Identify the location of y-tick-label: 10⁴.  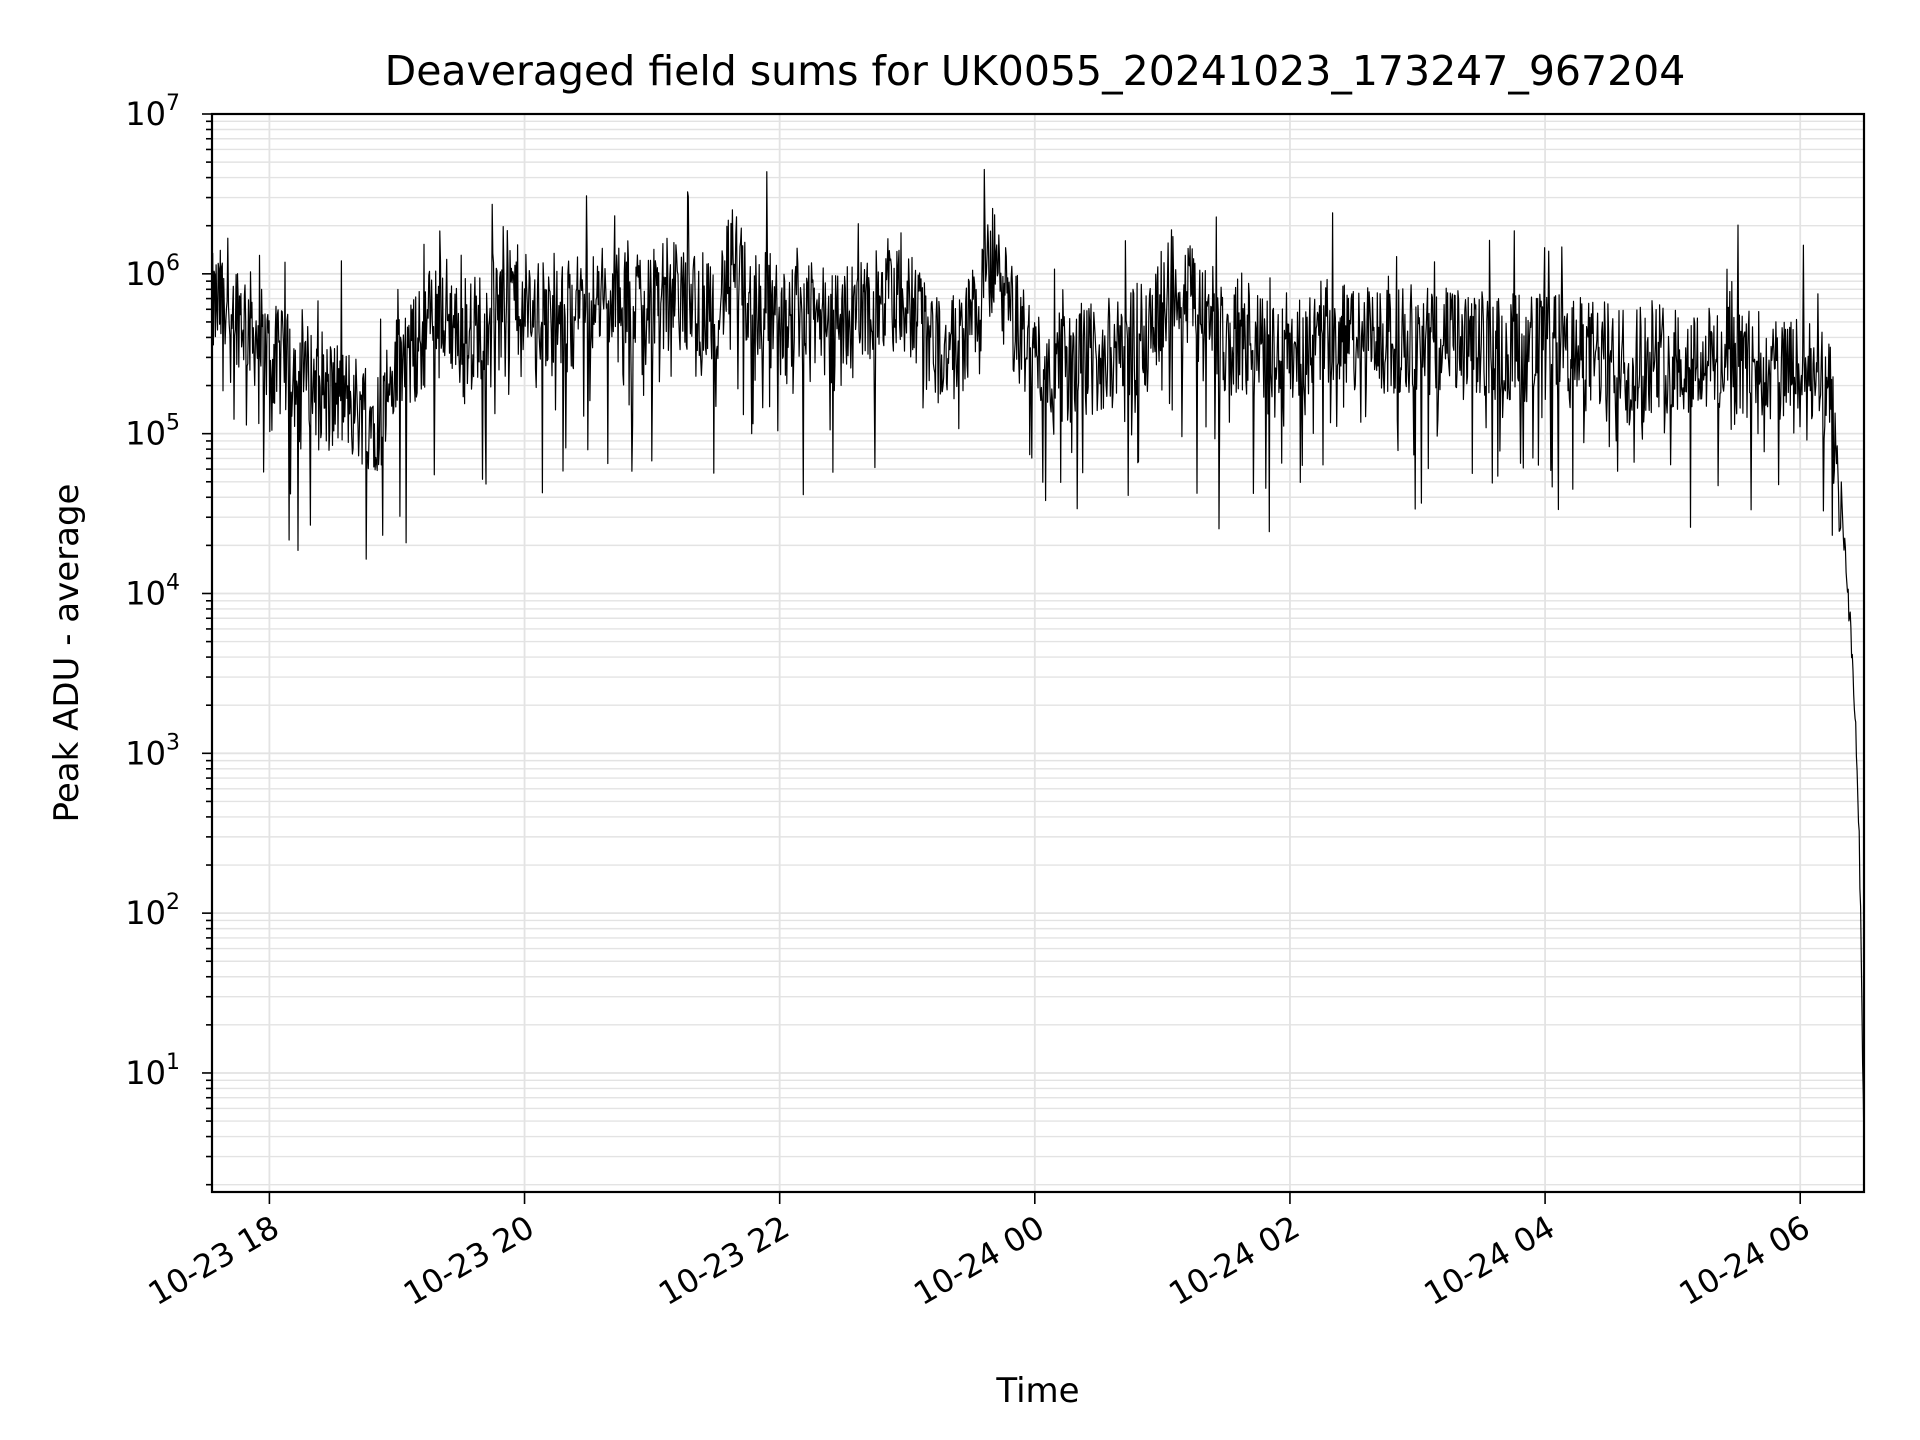
(152, 591).